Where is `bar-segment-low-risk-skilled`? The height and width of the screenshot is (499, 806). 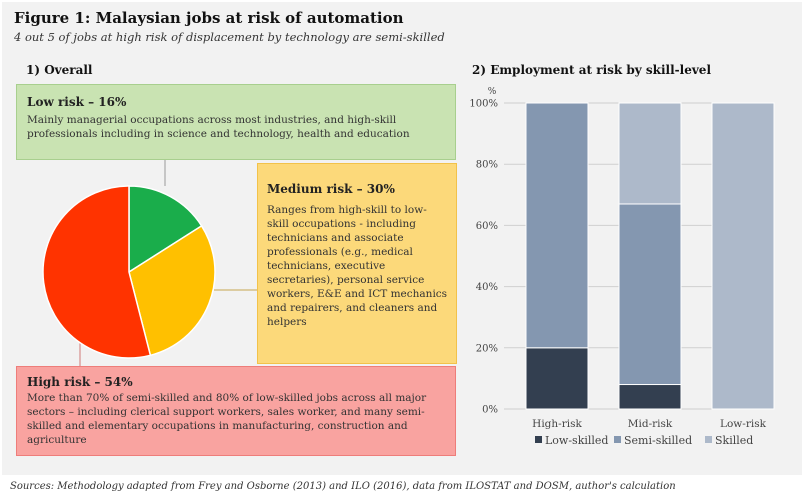
bar-segment-low-risk-skilled is located at coordinates (743, 256).